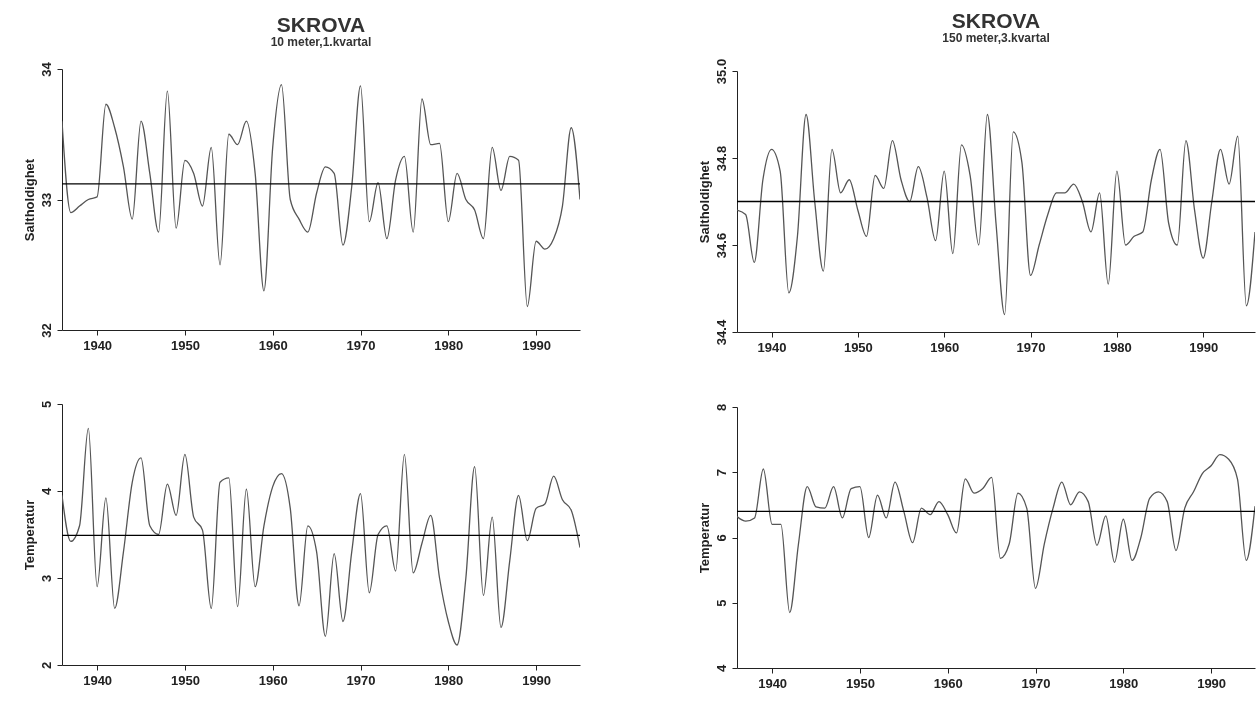 The width and height of the screenshot is (1259, 703). Describe the element at coordinates (721, 71) in the screenshot. I see `y-tick-label: 35.0` at that location.